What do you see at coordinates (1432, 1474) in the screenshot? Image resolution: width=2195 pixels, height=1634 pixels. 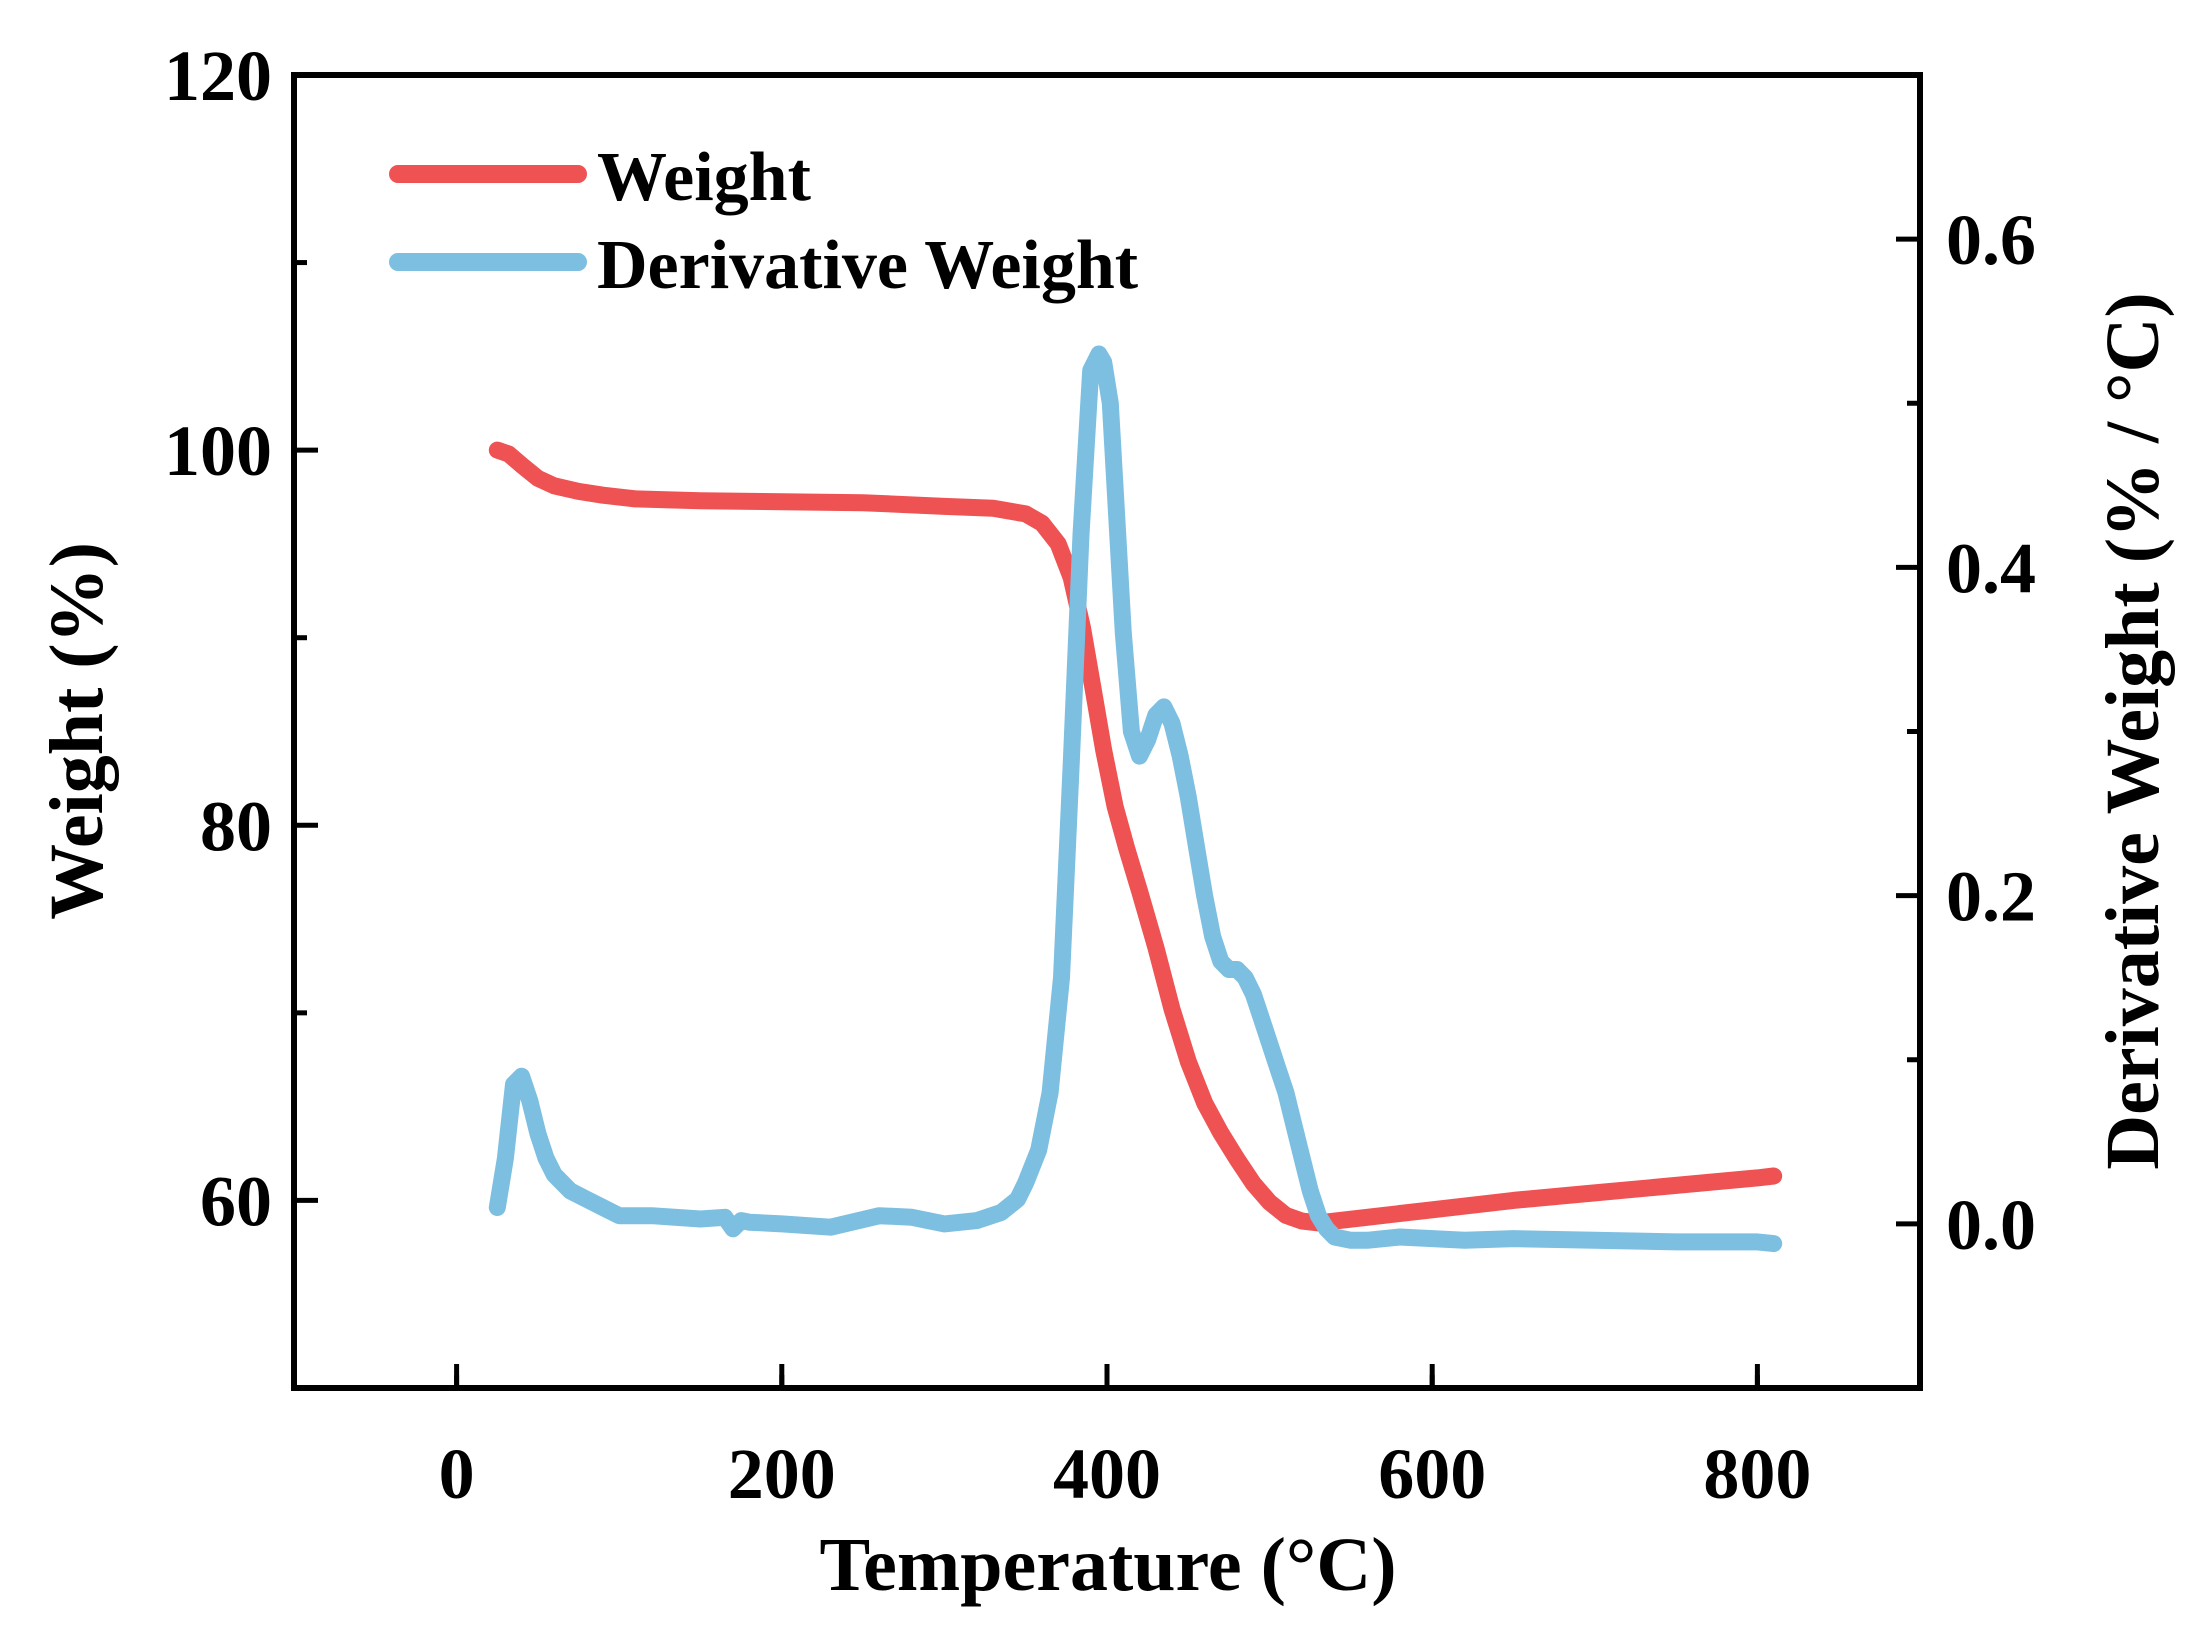 I see `x-tick-label: 600` at bounding box center [1432, 1474].